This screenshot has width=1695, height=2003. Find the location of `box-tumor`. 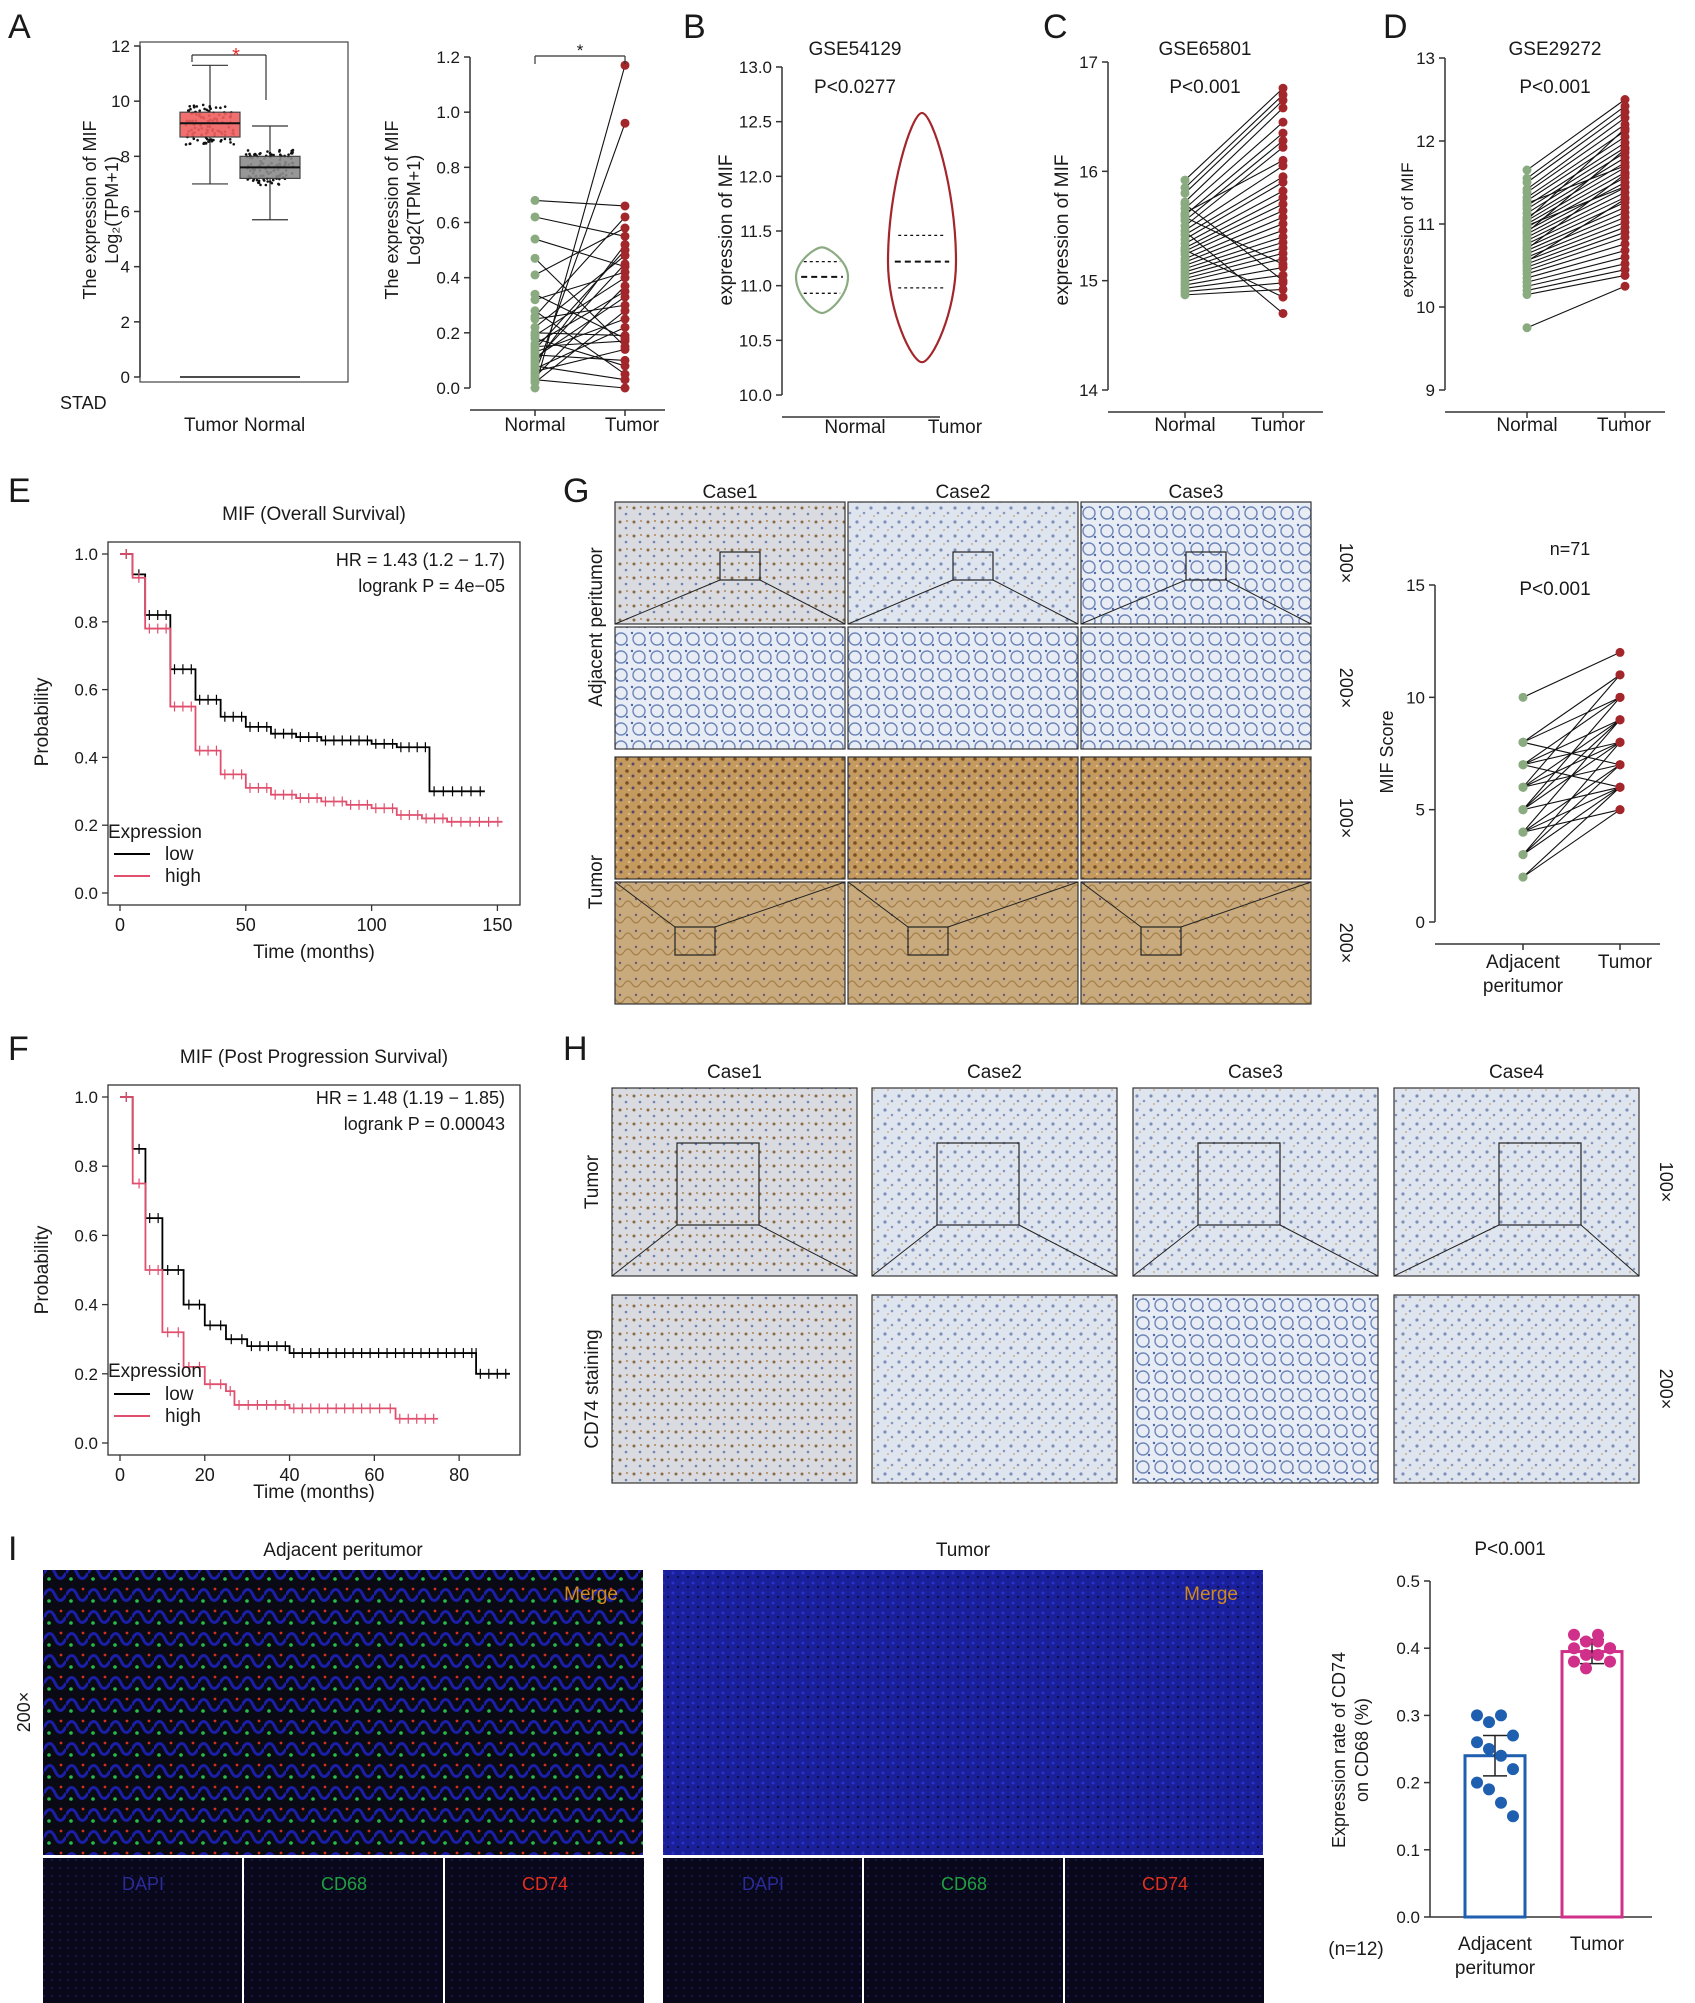

box-tumor is located at coordinates (210, 124).